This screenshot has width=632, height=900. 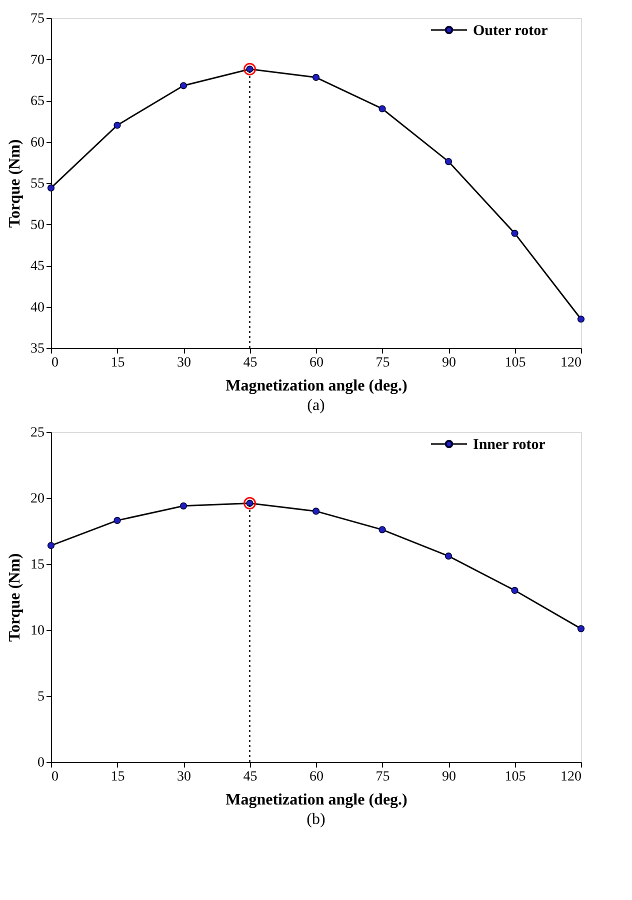 I want to click on text: (b), so click(x=316, y=819).